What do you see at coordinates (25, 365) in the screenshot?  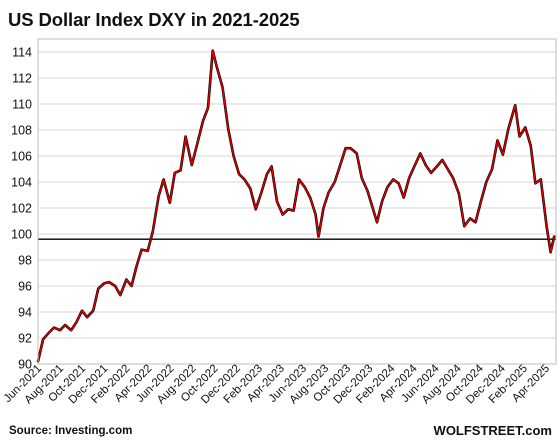 I see `y-tick-label: 90` at bounding box center [25, 365].